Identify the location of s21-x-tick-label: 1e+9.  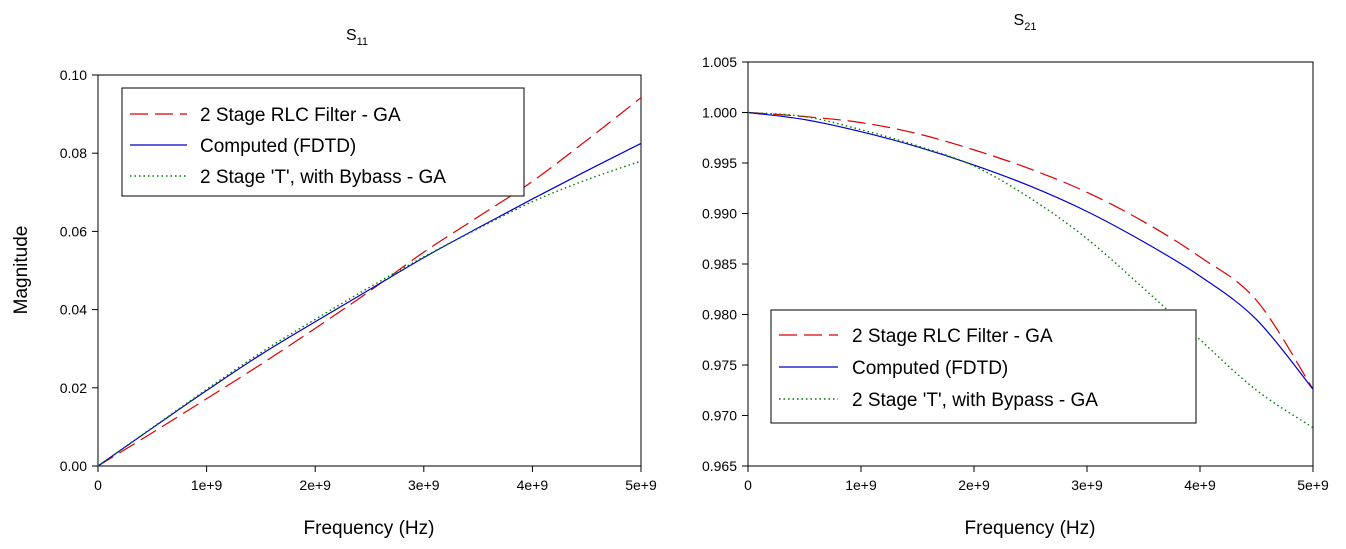
(861, 485).